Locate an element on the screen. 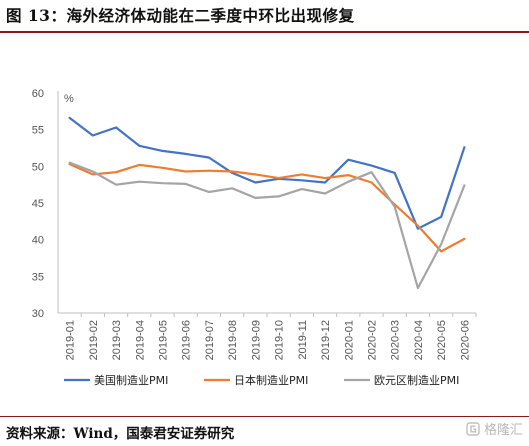 Image resolution: width=529 pixels, height=446 pixels. x-tick-label: 2020-02 is located at coordinates (373, 340).